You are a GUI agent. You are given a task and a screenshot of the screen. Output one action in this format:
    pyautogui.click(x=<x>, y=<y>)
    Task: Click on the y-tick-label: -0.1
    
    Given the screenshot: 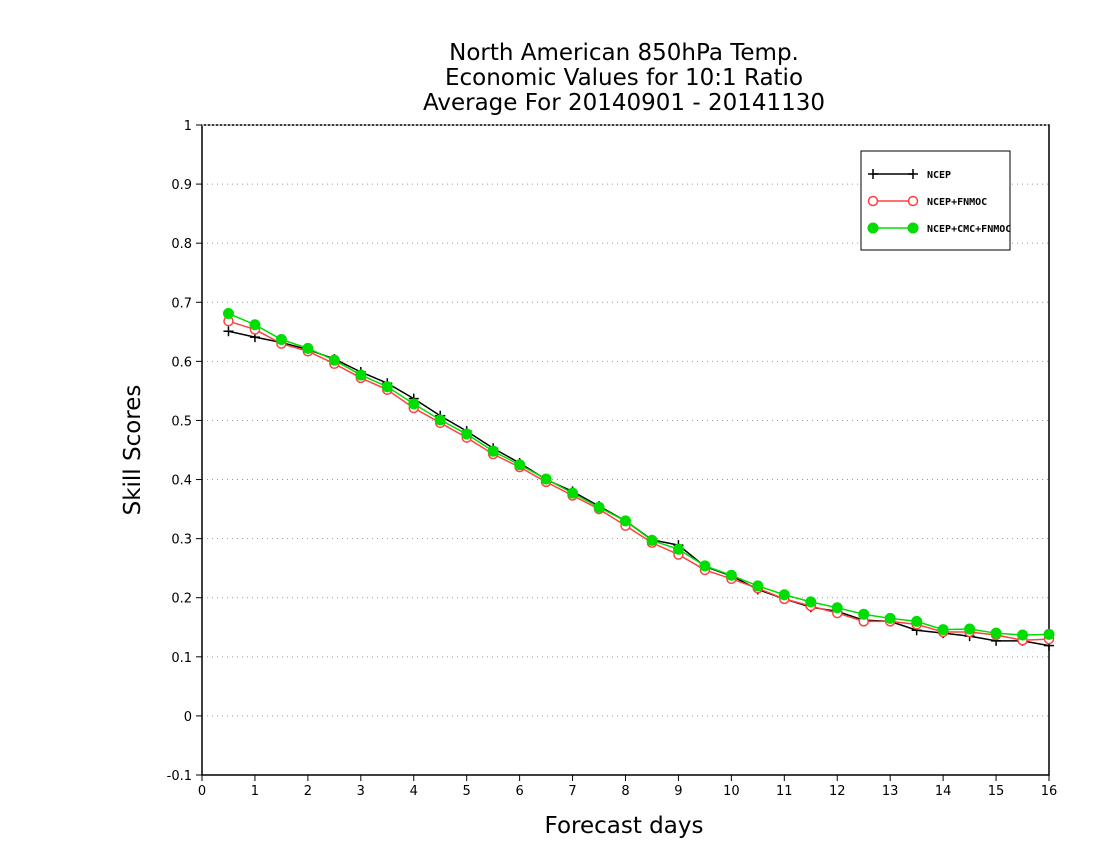 What is the action you would take?
    pyautogui.click(x=179, y=776)
    